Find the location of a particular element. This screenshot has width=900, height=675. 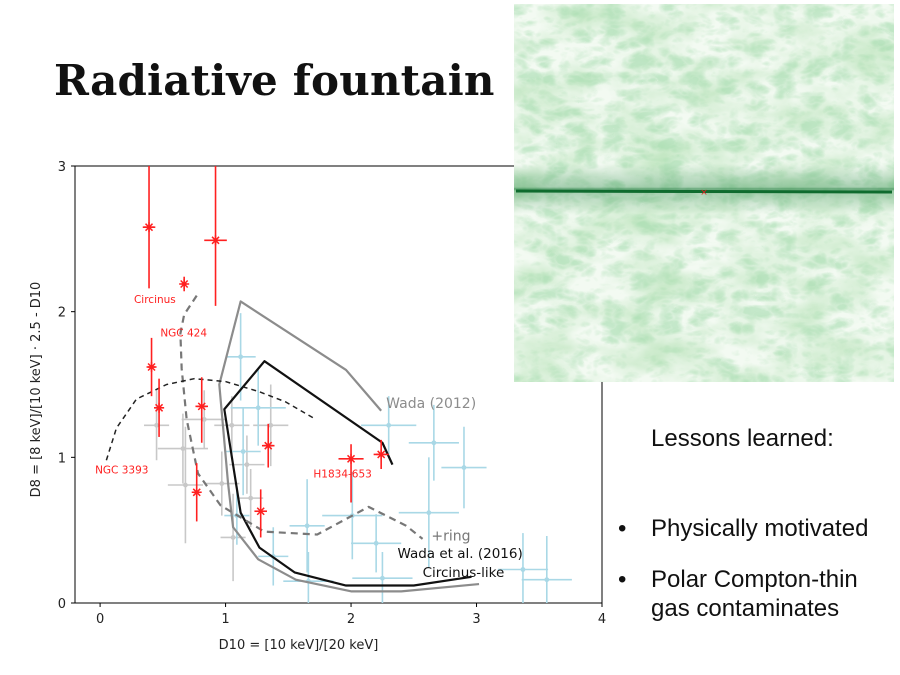

y-tick-label: 0 is located at coordinates (62, 604).